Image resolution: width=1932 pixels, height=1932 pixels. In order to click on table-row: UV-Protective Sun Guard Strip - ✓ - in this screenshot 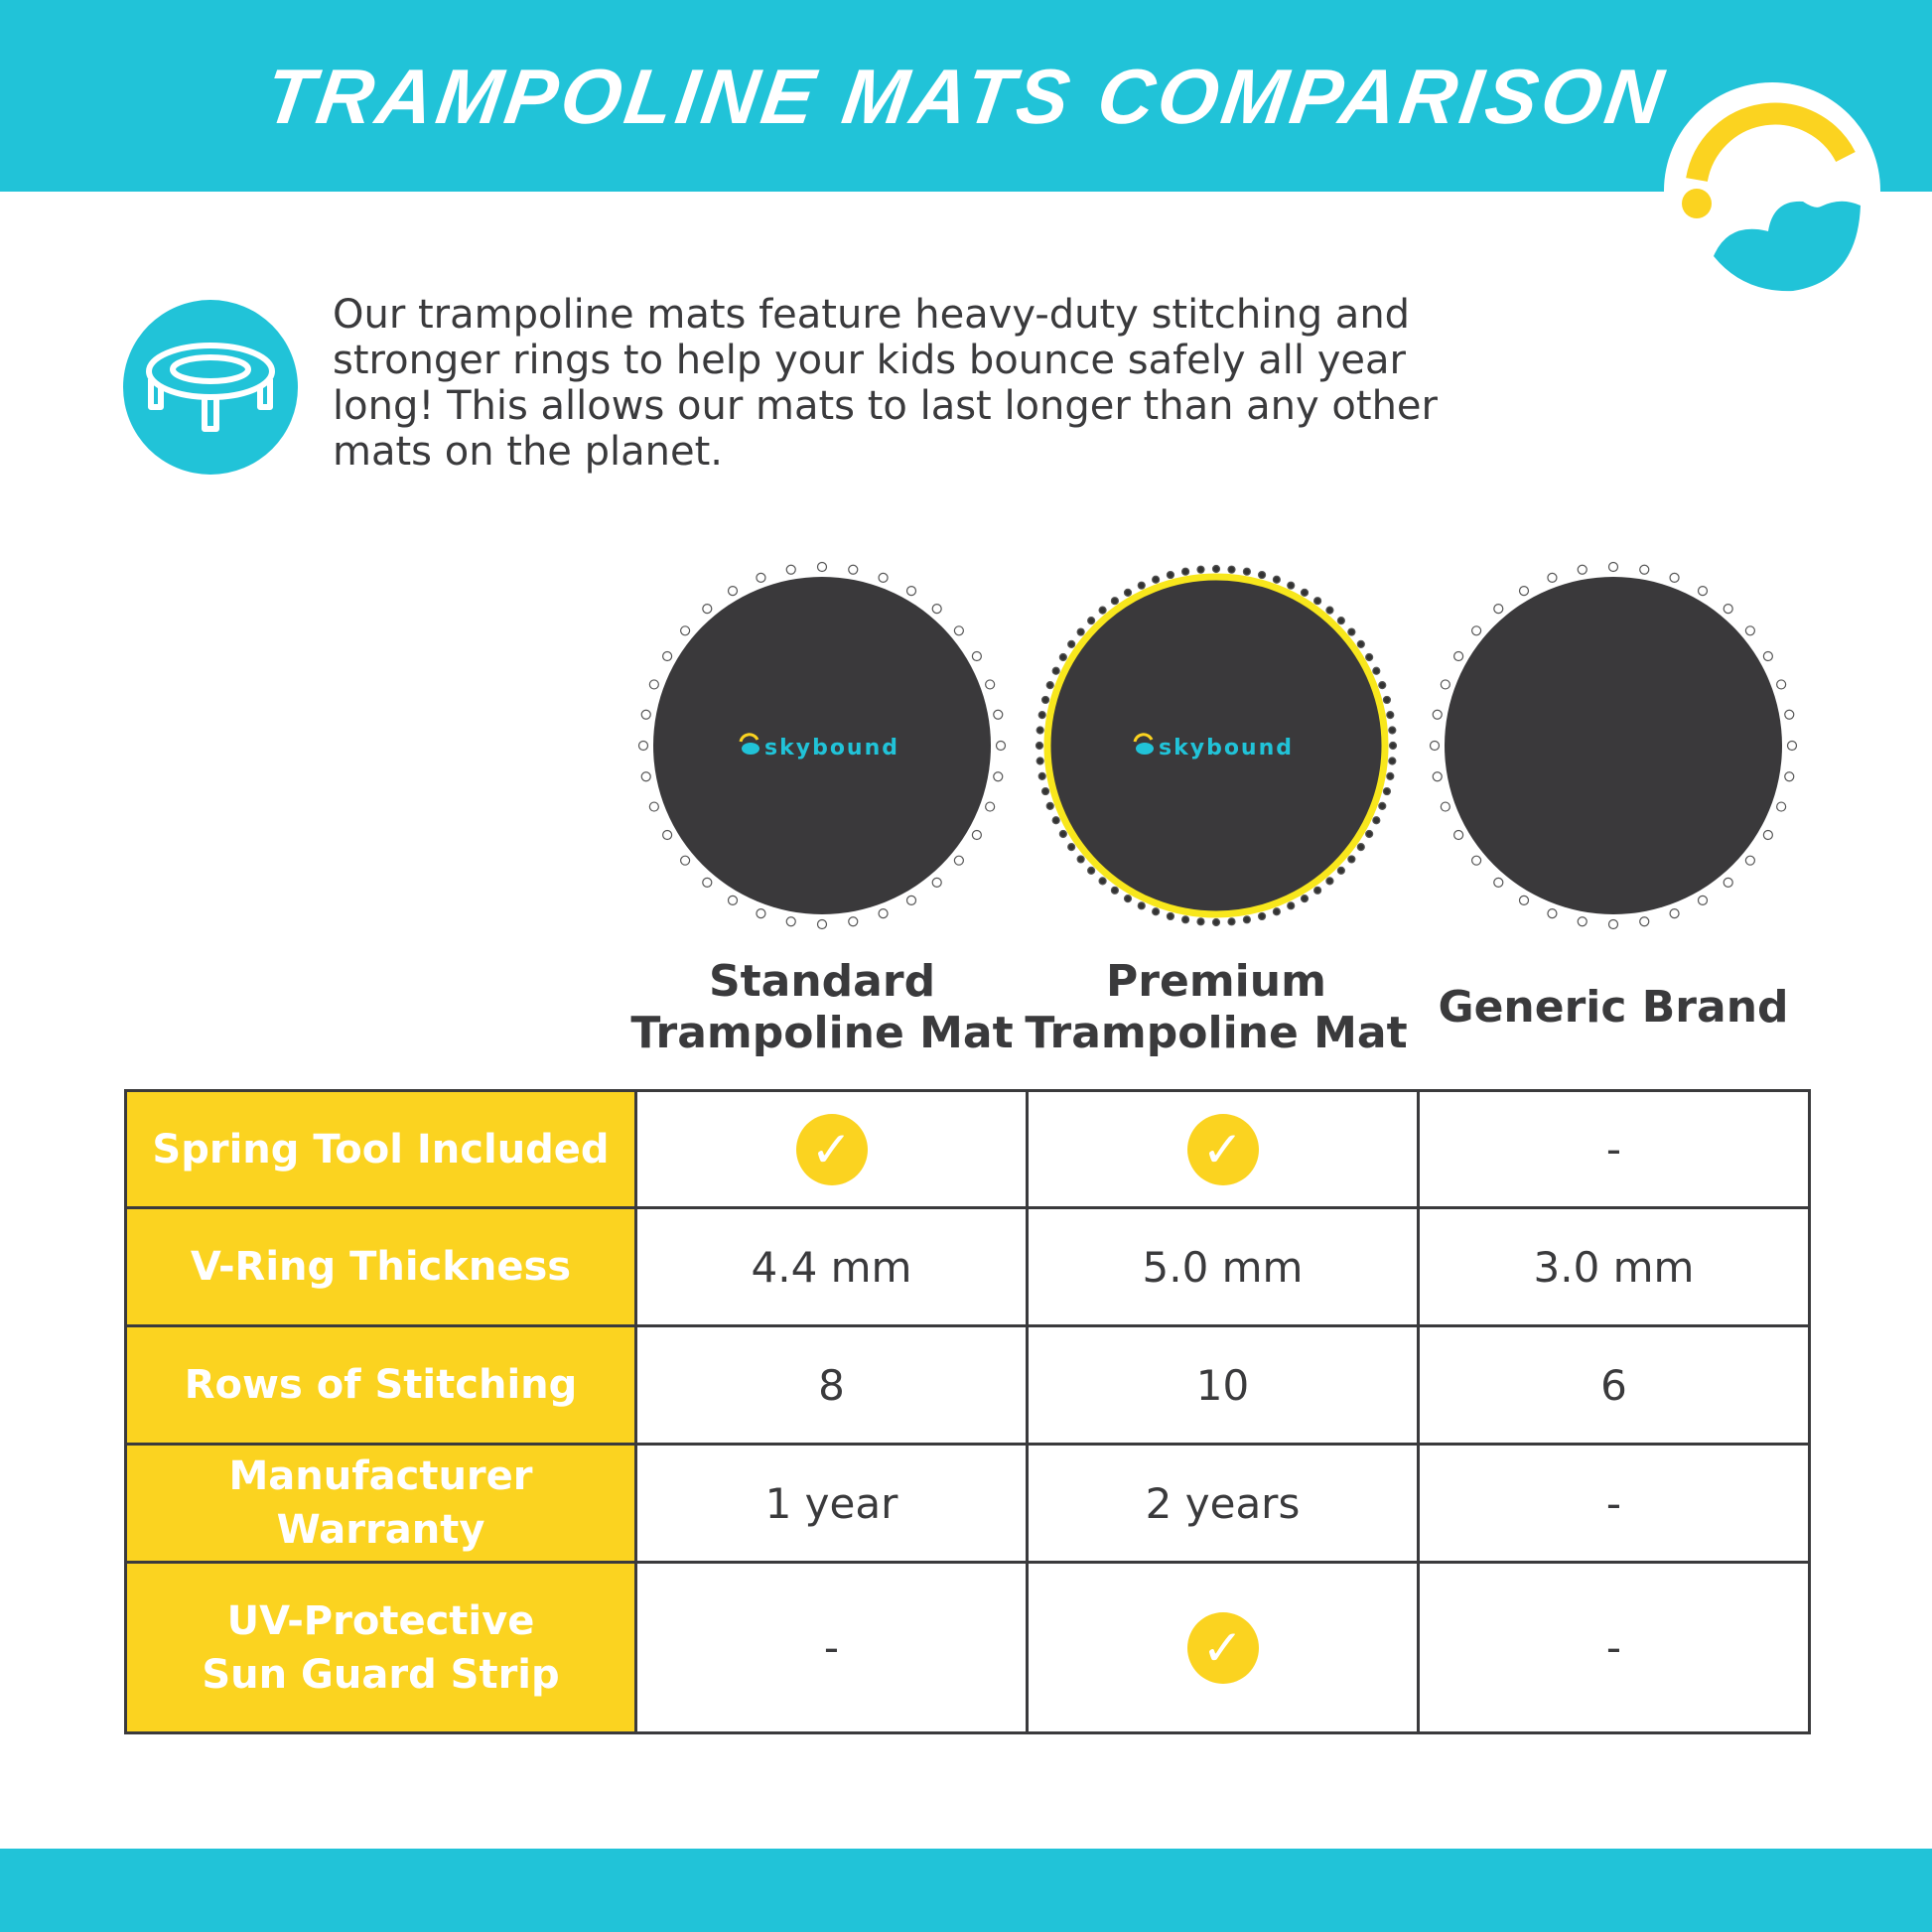, I will do `click(967, 1648)`.